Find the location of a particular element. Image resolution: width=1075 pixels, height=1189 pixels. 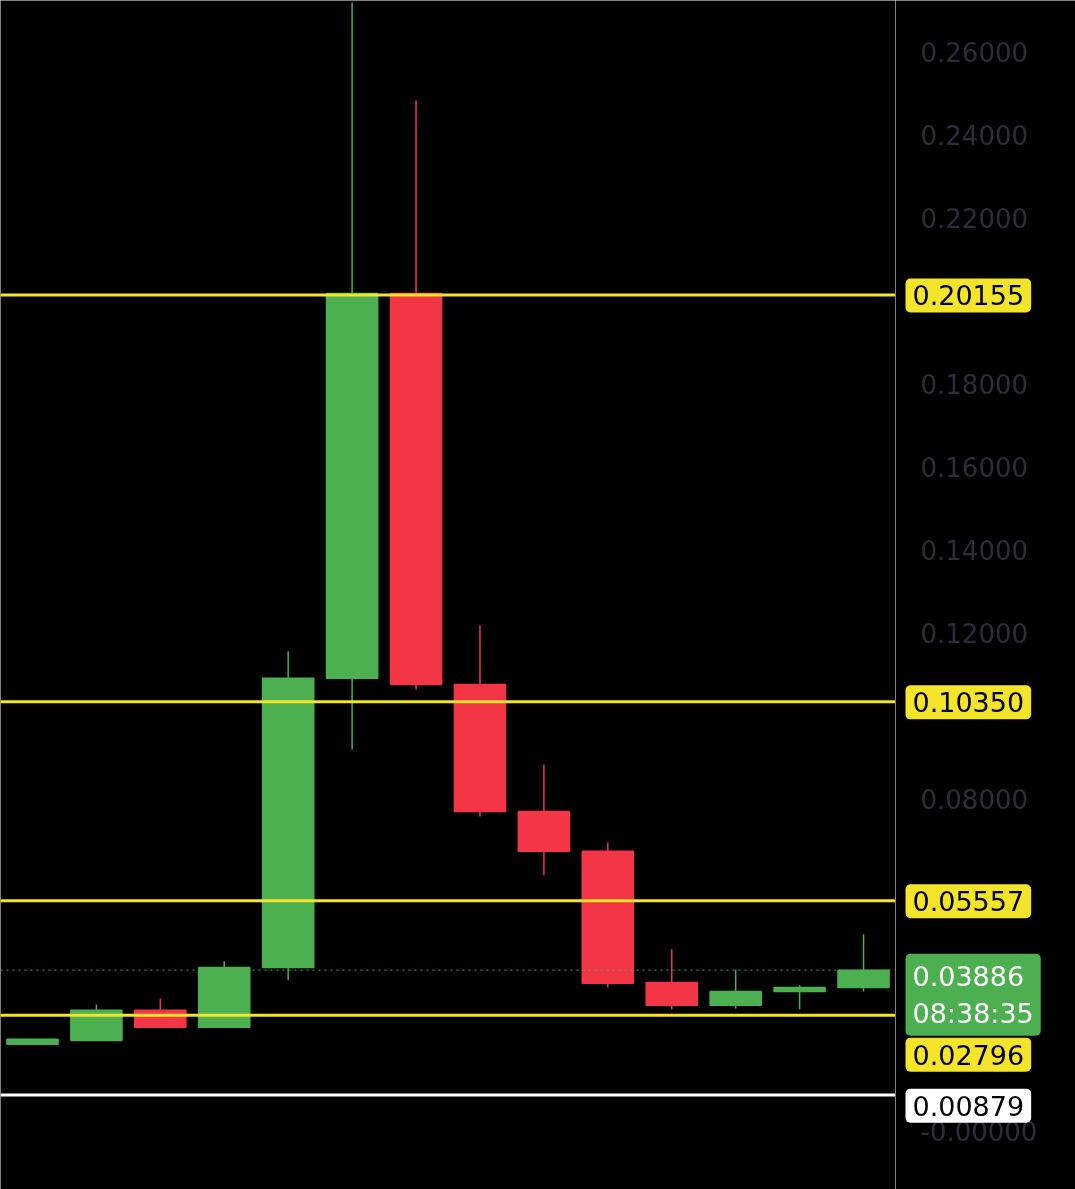

y-tick-label: 0.24000 is located at coordinates (974, 136).